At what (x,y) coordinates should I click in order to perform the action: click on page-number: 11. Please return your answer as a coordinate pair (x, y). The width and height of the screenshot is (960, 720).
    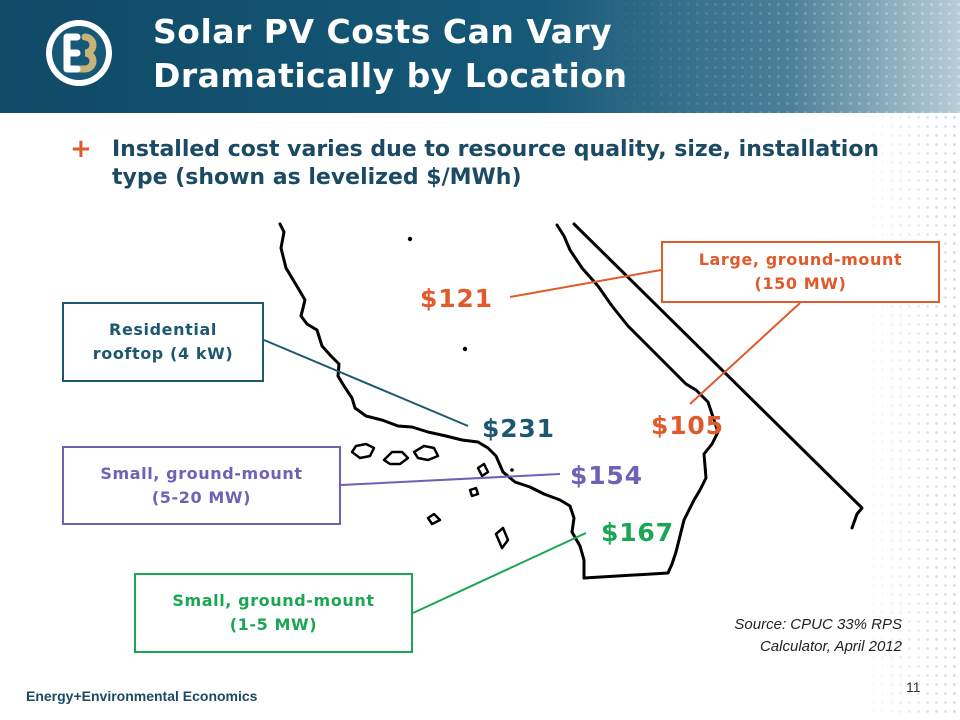
    Looking at the image, I should click on (913, 687).